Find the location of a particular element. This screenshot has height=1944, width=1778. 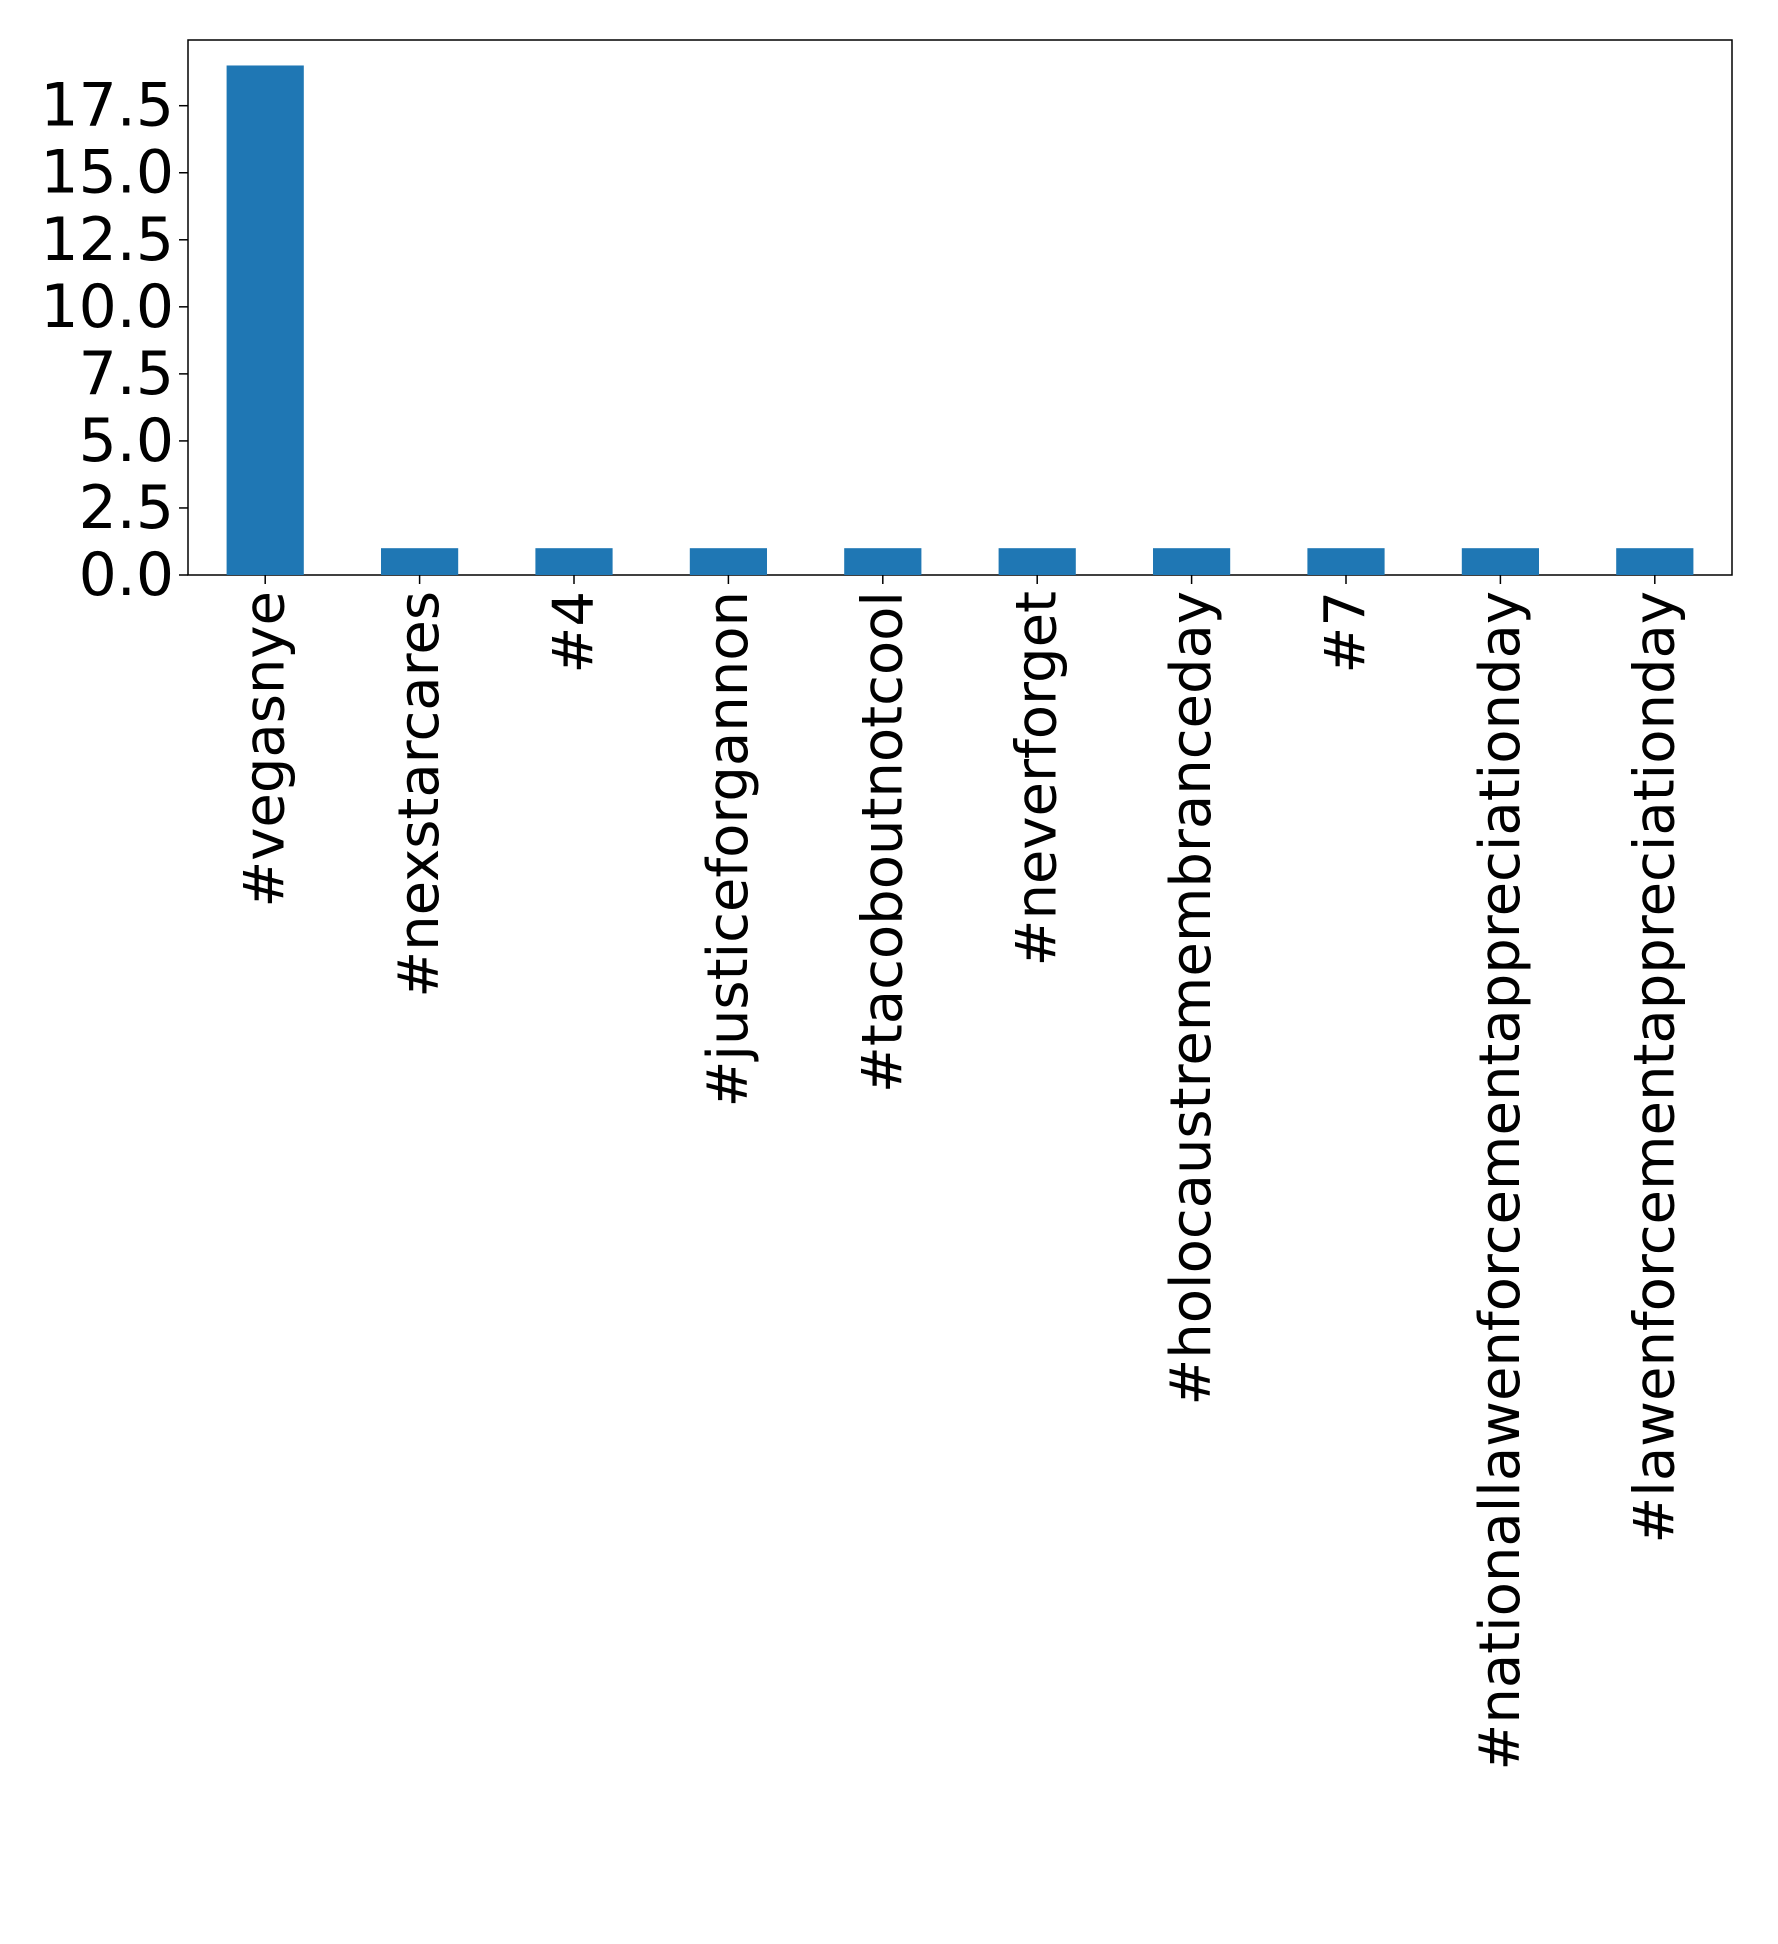

x-tick-label: #nexstarcares is located at coordinates (419, 794).